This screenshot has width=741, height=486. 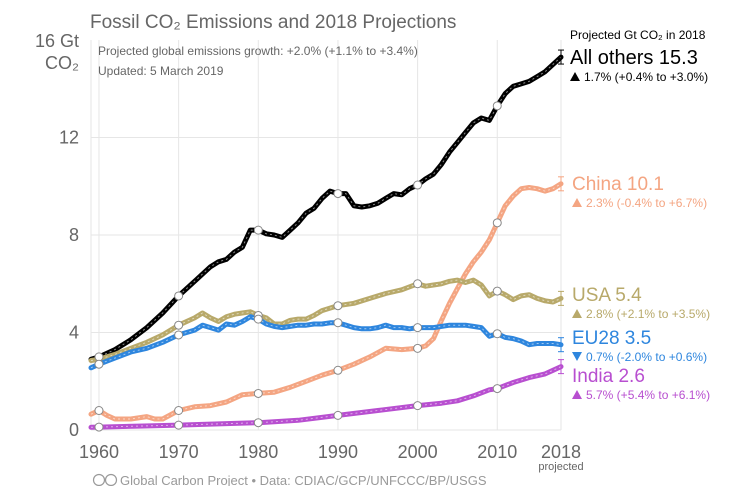 I want to click on series-line, so click(x=326, y=320).